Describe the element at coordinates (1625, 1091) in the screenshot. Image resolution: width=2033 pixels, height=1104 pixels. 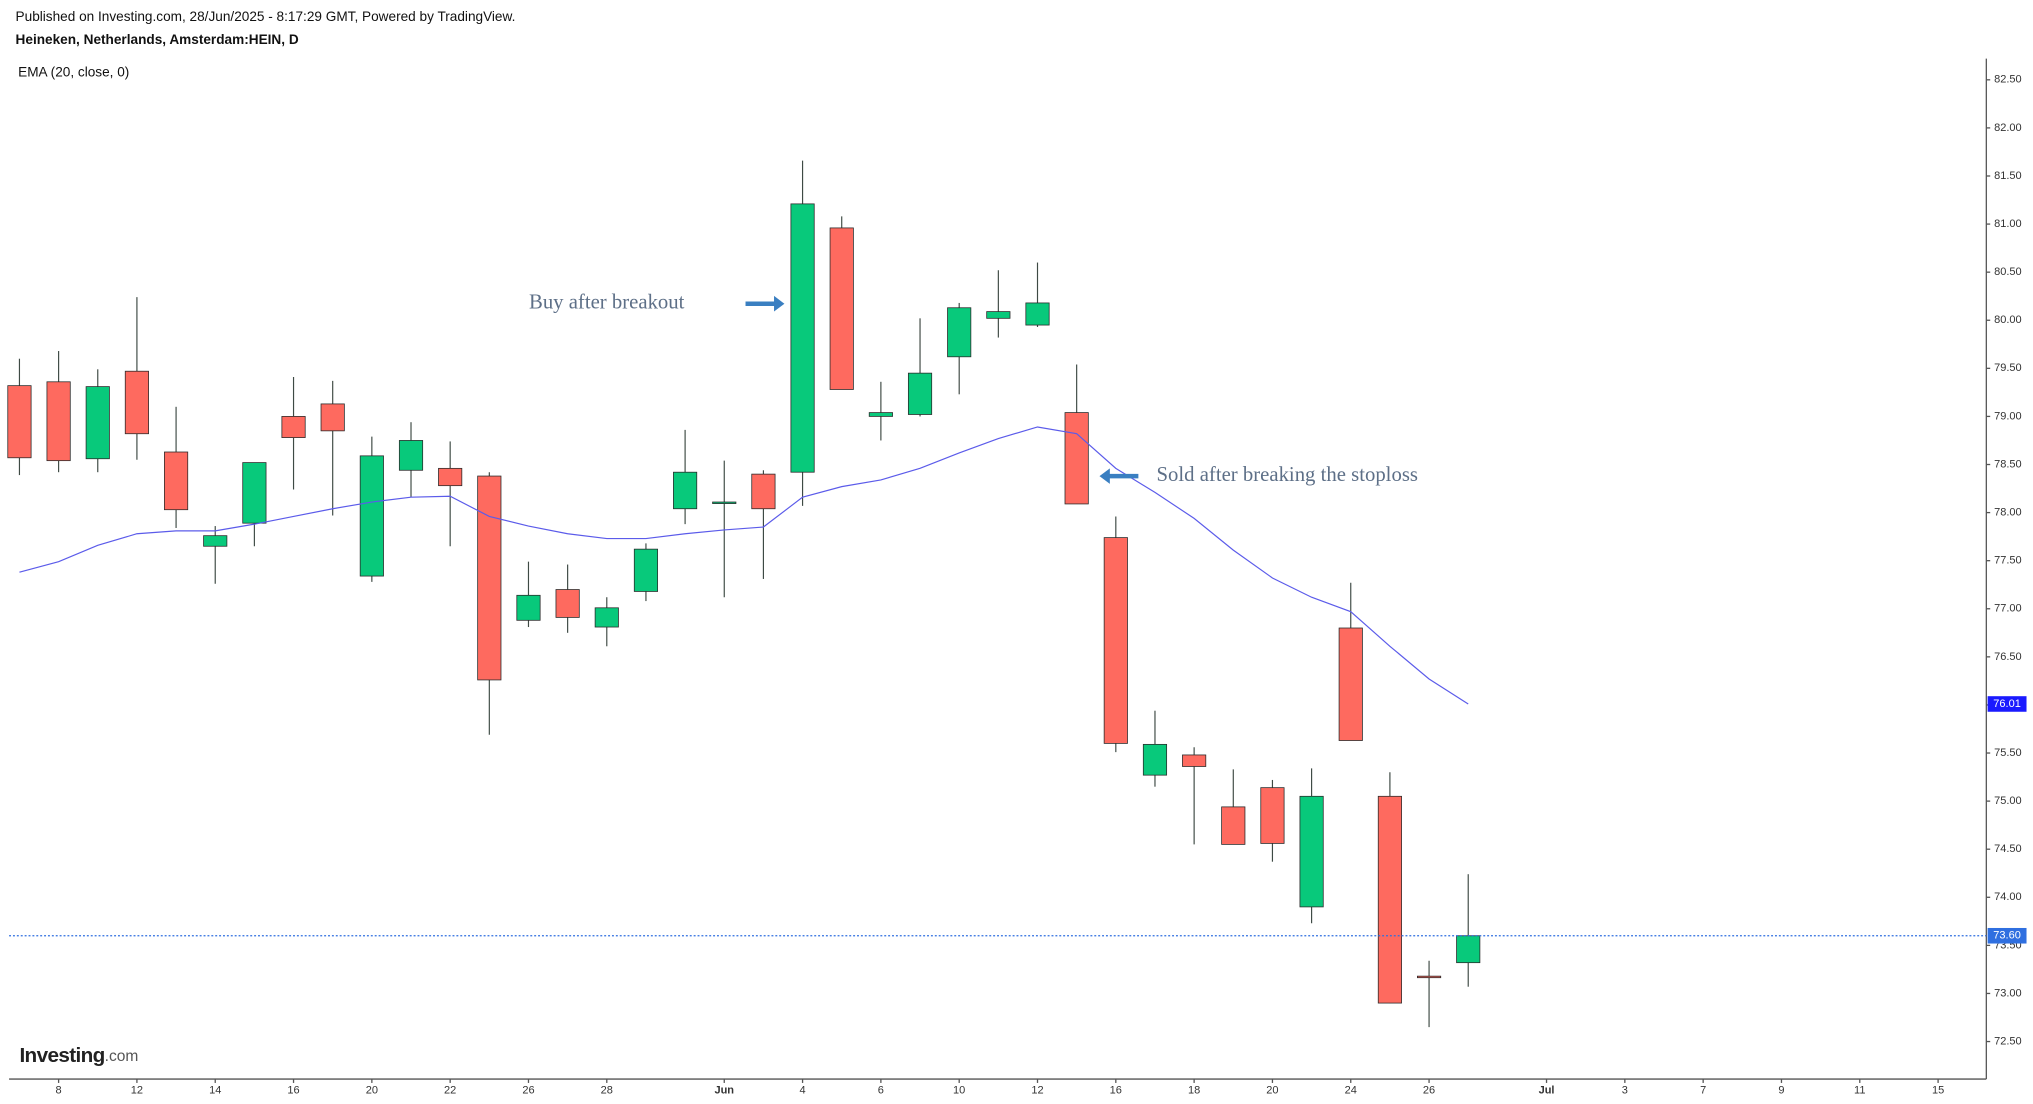
I see `x-tick-label: 3` at that location.